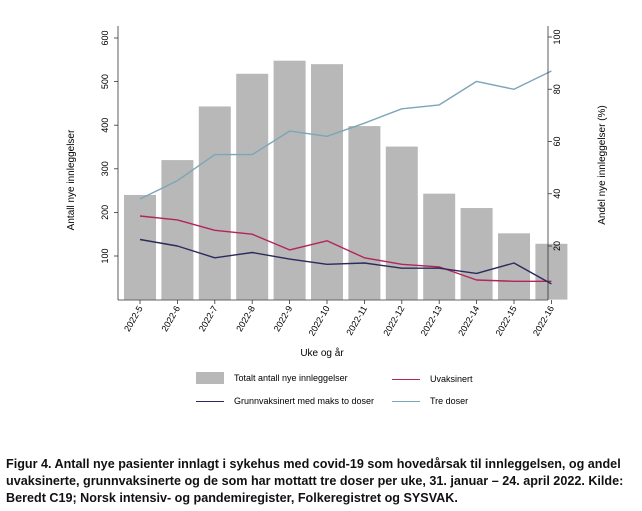 The width and height of the screenshot is (642, 511). I want to click on x-tick-label-2022-7: 2022-7, so click(208, 318).